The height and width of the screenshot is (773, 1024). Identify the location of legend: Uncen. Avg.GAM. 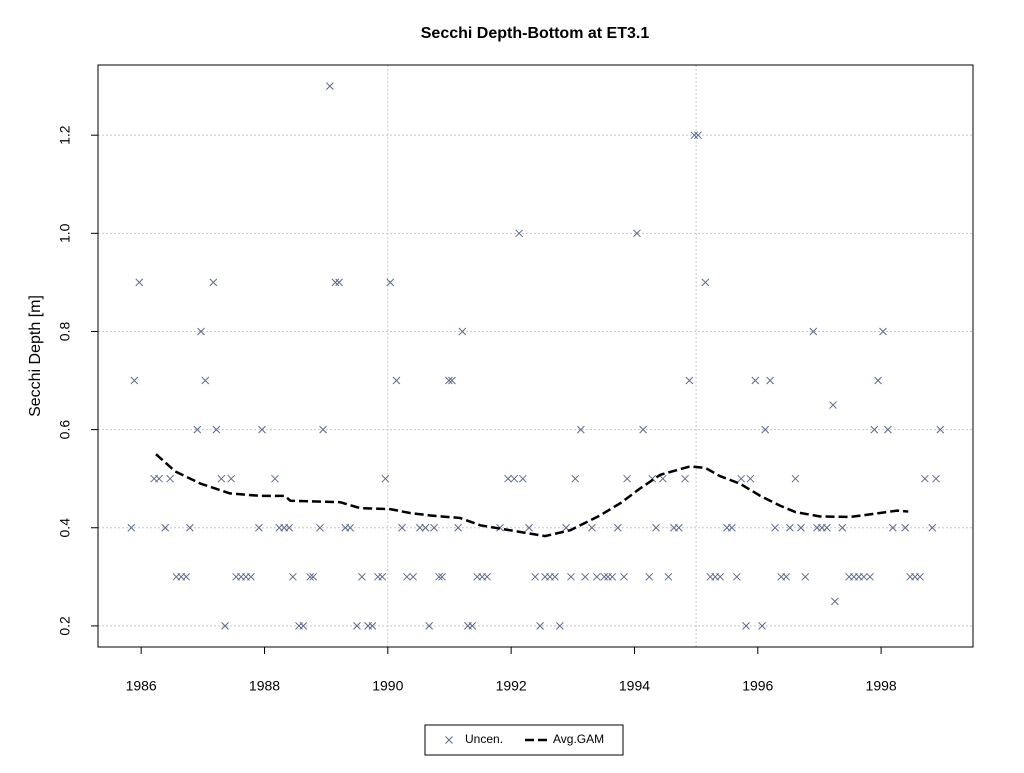
(524, 740).